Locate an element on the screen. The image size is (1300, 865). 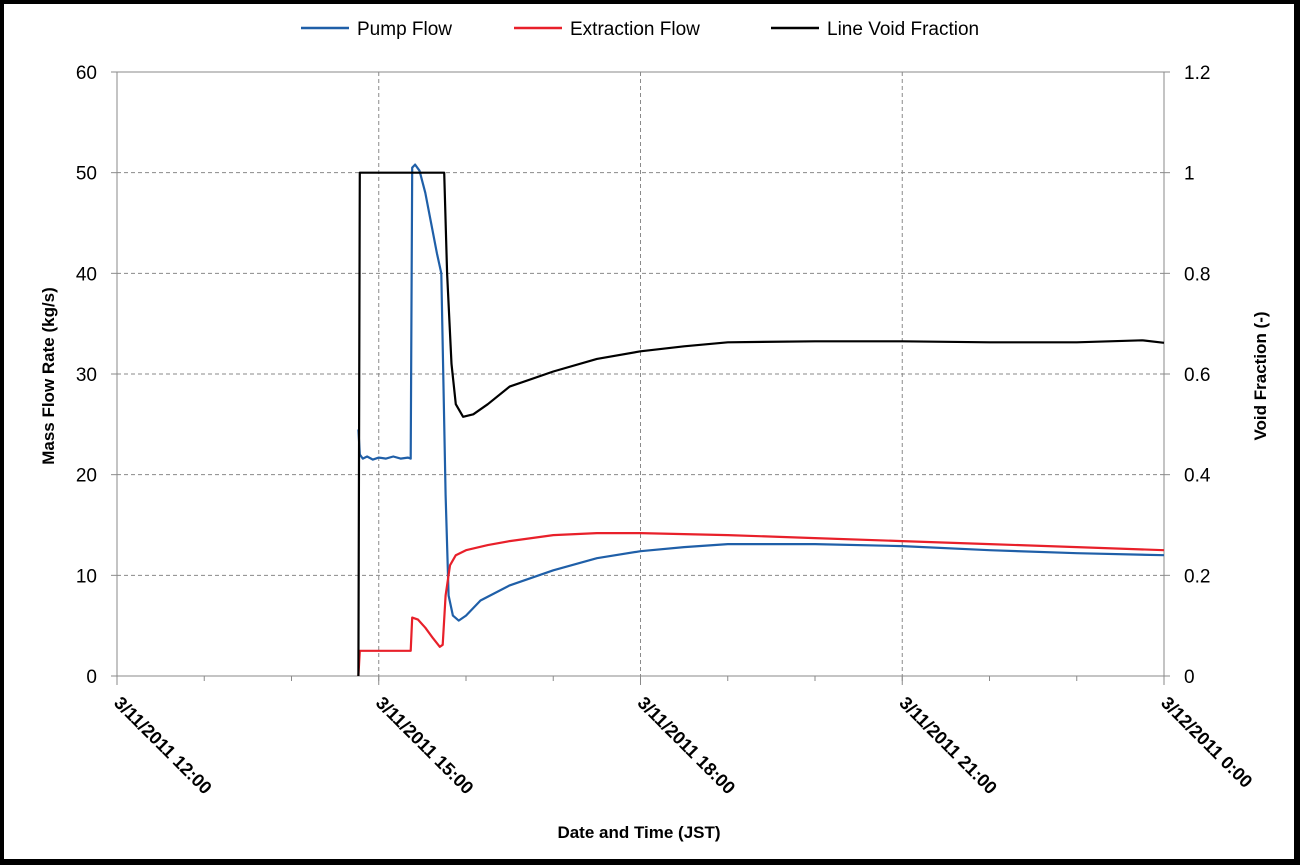
y-tick-label: 30 is located at coordinates (86, 375).